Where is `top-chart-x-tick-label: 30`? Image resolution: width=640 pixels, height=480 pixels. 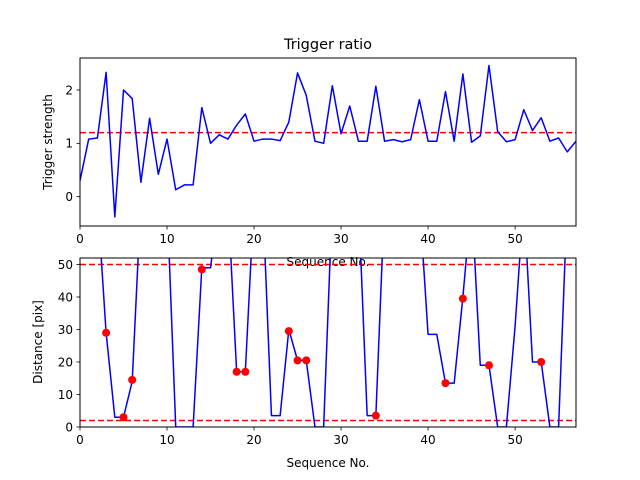 top-chart-x-tick-label: 30 is located at coordinates (340, 239).